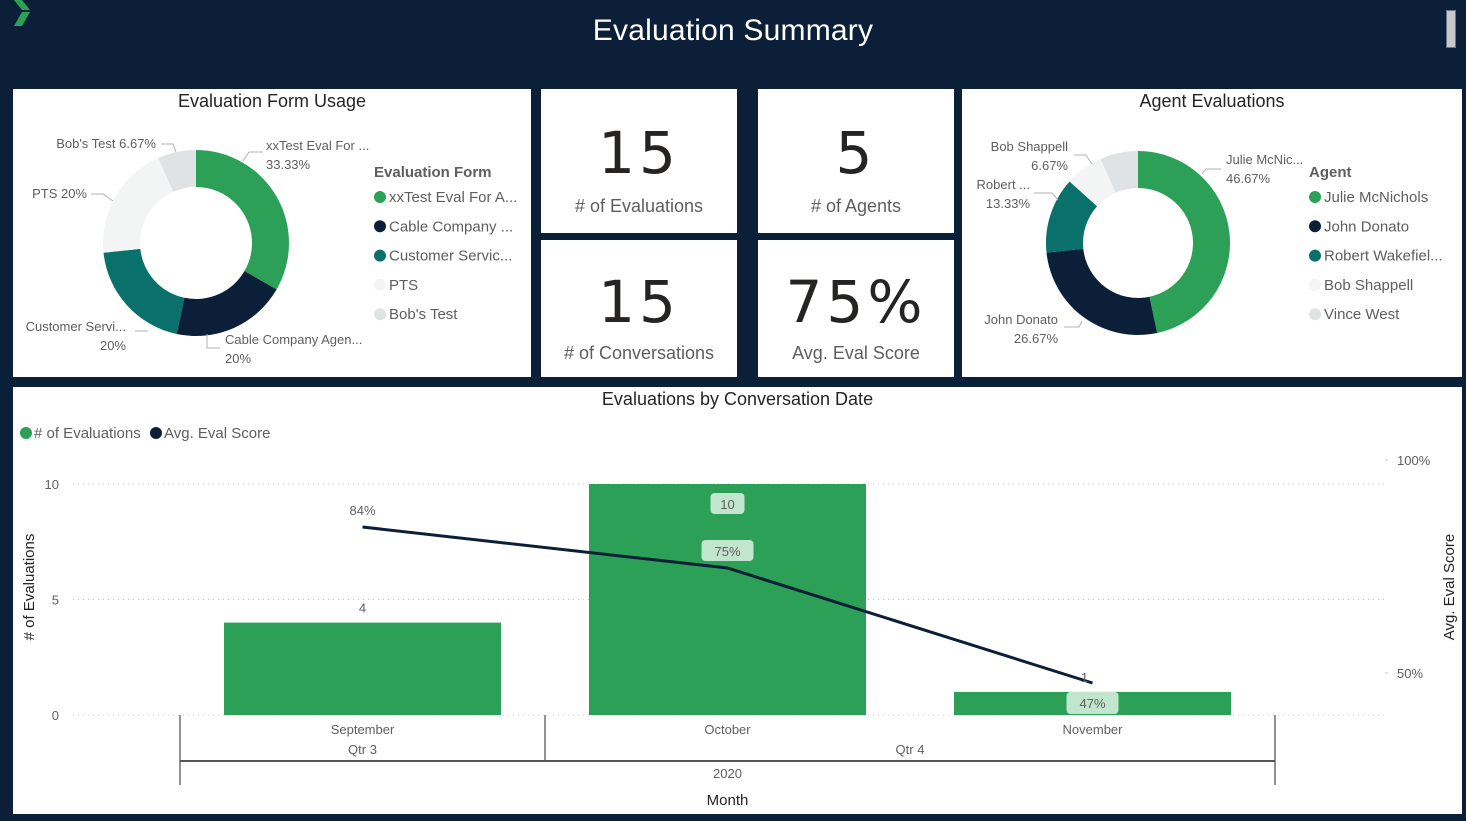  What do you see at coordinates (1036, 338) in the screenshot?
I see `data-label: 26.67%` at bounding box center [1036, 338].